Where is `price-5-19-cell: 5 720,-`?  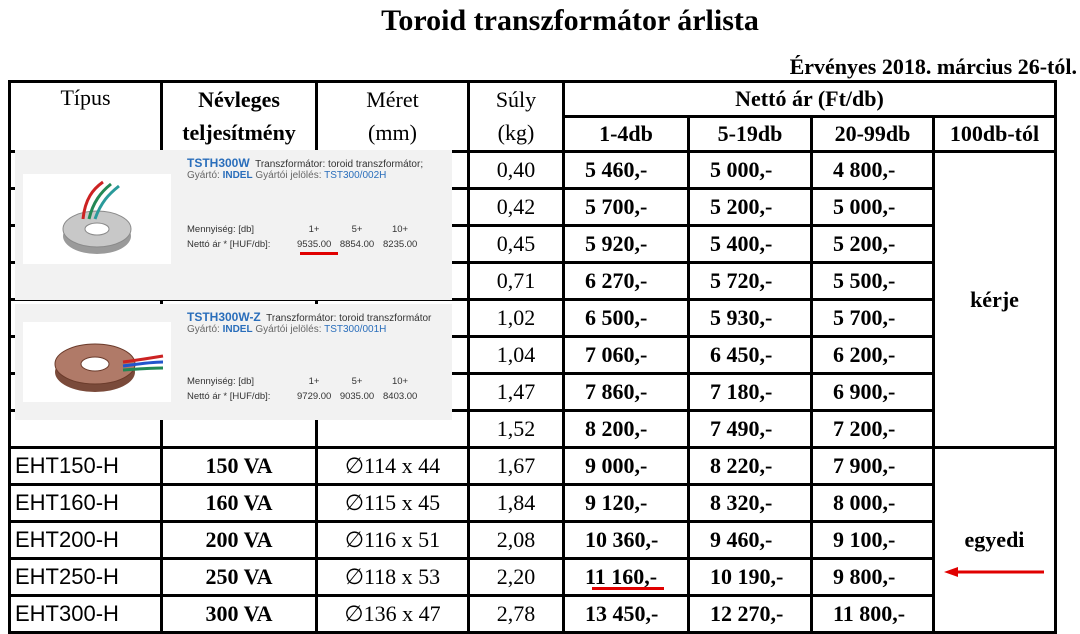 price-5-19-cell: 5 720,- is located at coordinates (750, 281).